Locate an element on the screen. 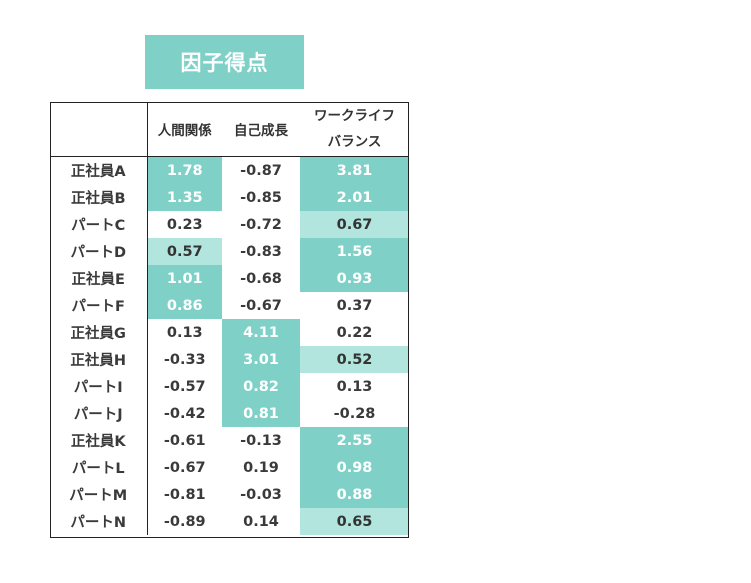 The width and height of the screenshot is (751, 583). cell-self-growth: 4.11 is located at coordinates (261, 332).